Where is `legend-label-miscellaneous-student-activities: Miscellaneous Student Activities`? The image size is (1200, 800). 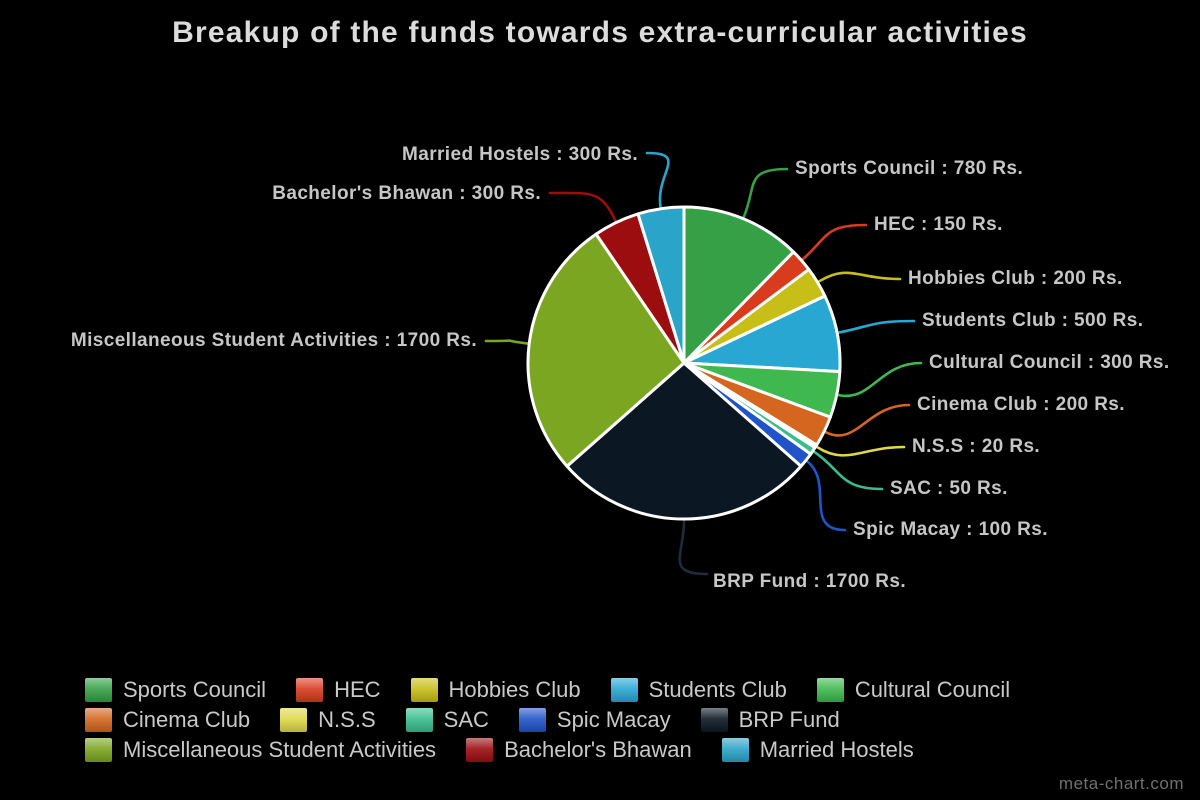
legend-label-miscellaneous-student-activities: Miscellaneous Student Activities is located at coordinates (280, 749).